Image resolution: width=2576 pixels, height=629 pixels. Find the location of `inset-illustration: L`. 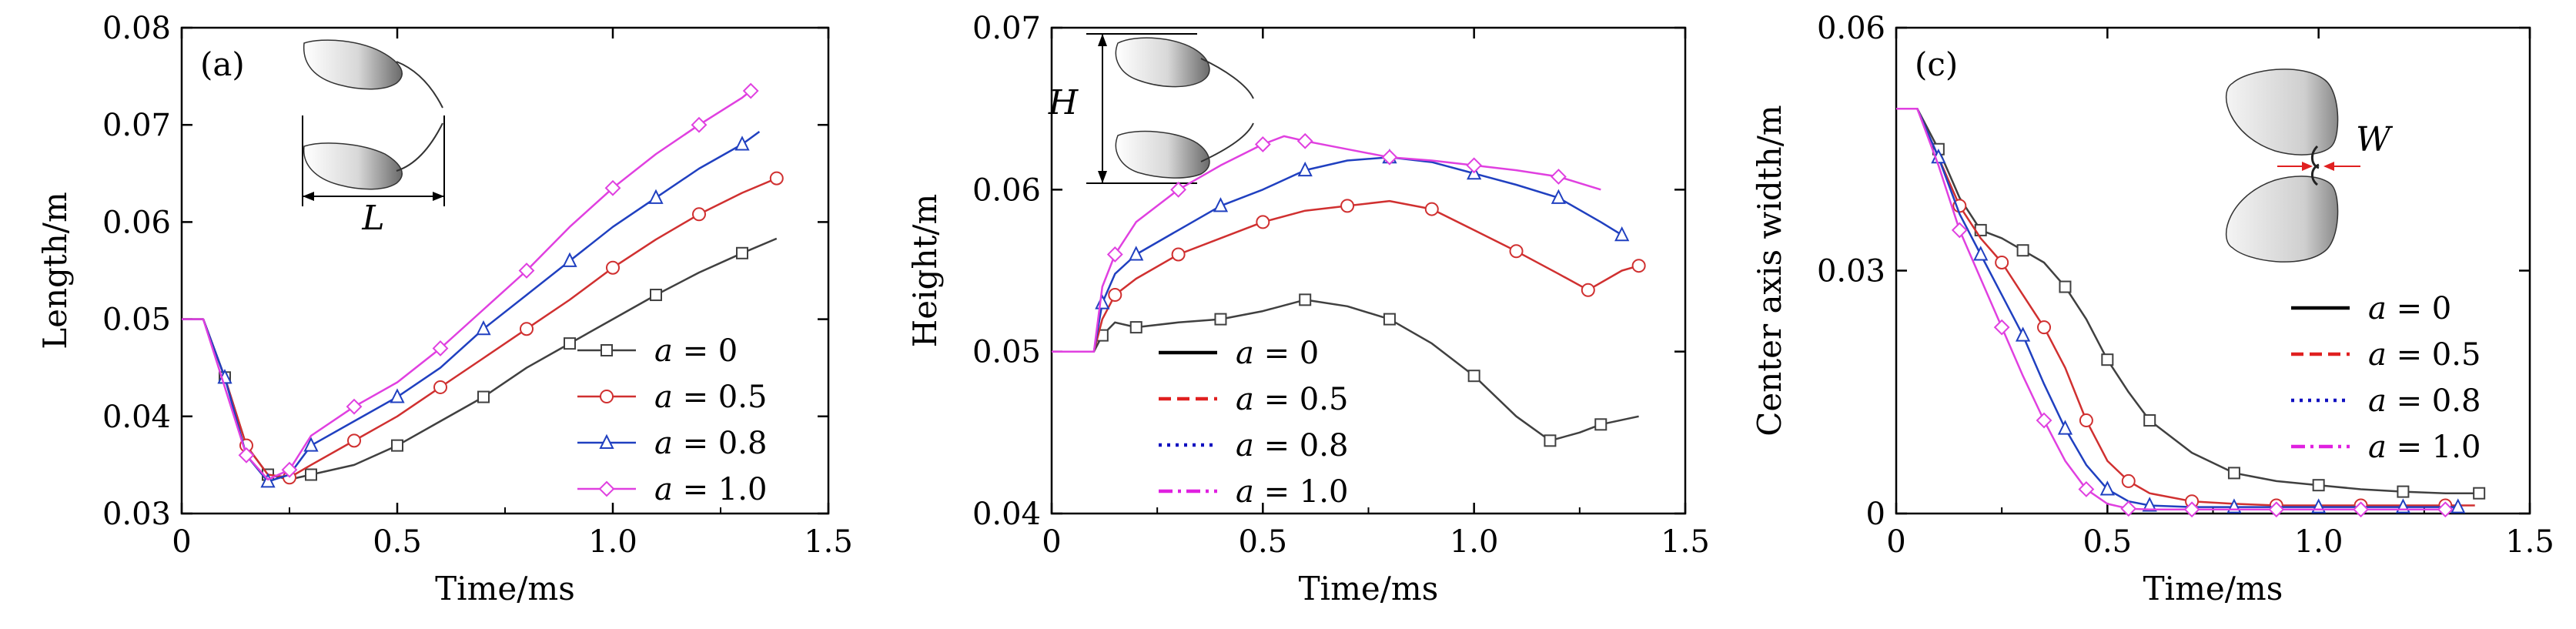

inset-illustration: L is located at coordinates (374, 138).